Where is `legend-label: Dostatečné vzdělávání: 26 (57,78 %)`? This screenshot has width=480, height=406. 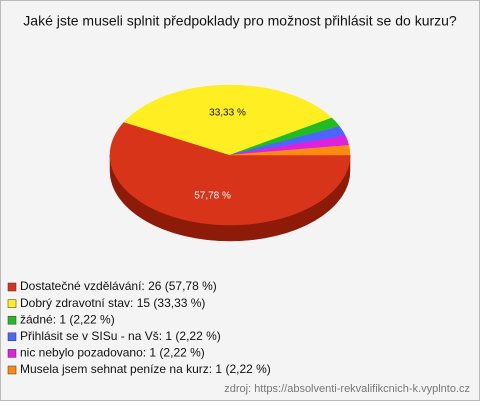
legend-label: Dostatečné vzdělávání: 26 (57,78 %) is located at coordinates (118, 286).